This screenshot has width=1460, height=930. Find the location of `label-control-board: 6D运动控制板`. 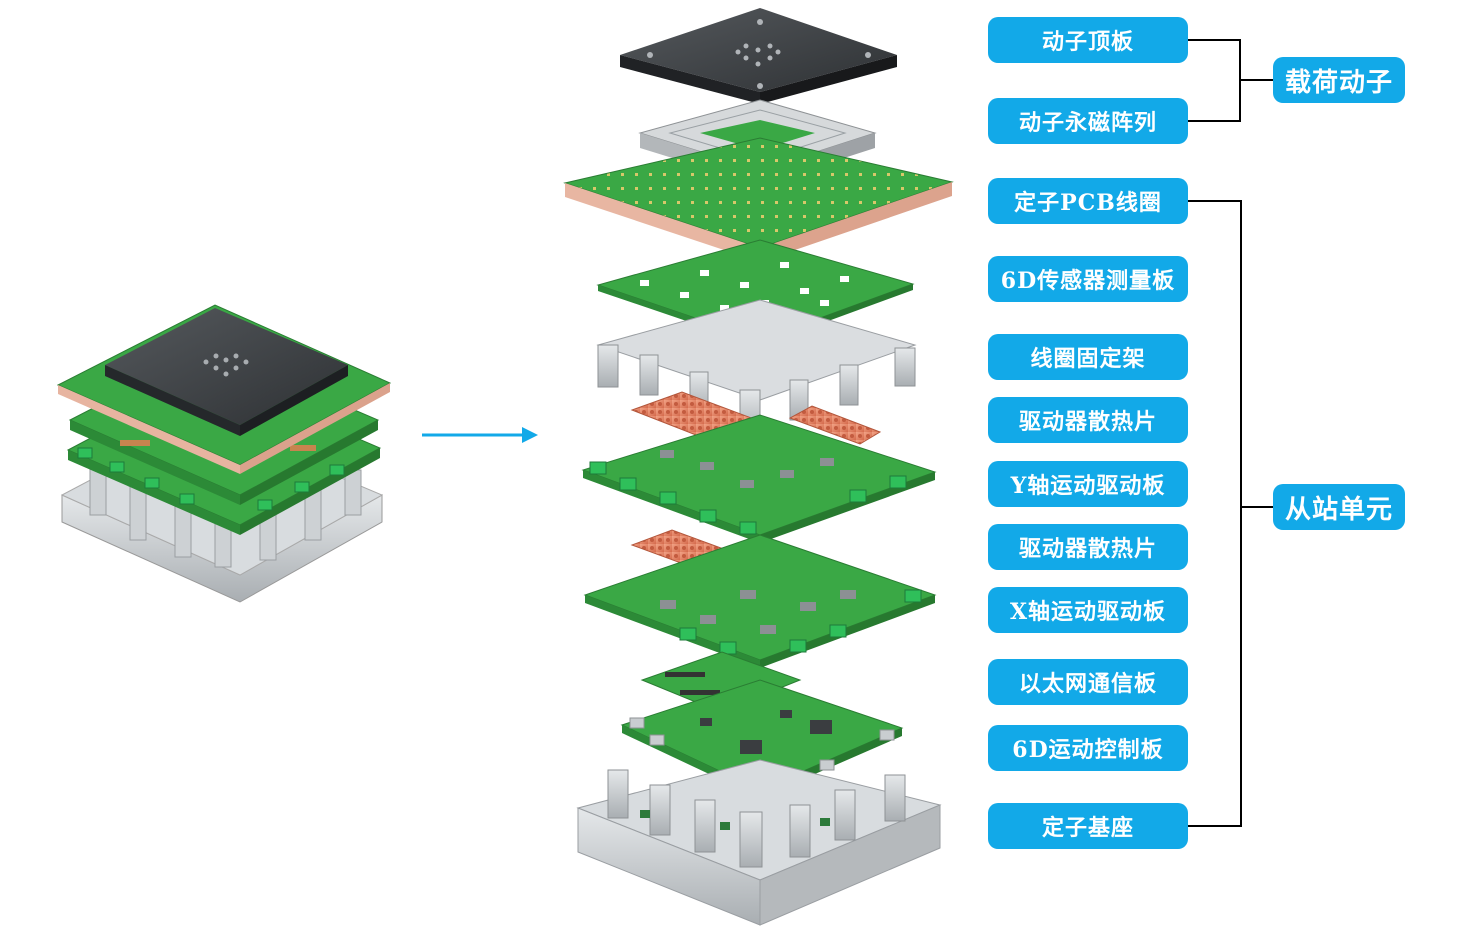

label-control-board: 6D运动控制板 is located at coordinates (1088, 748).